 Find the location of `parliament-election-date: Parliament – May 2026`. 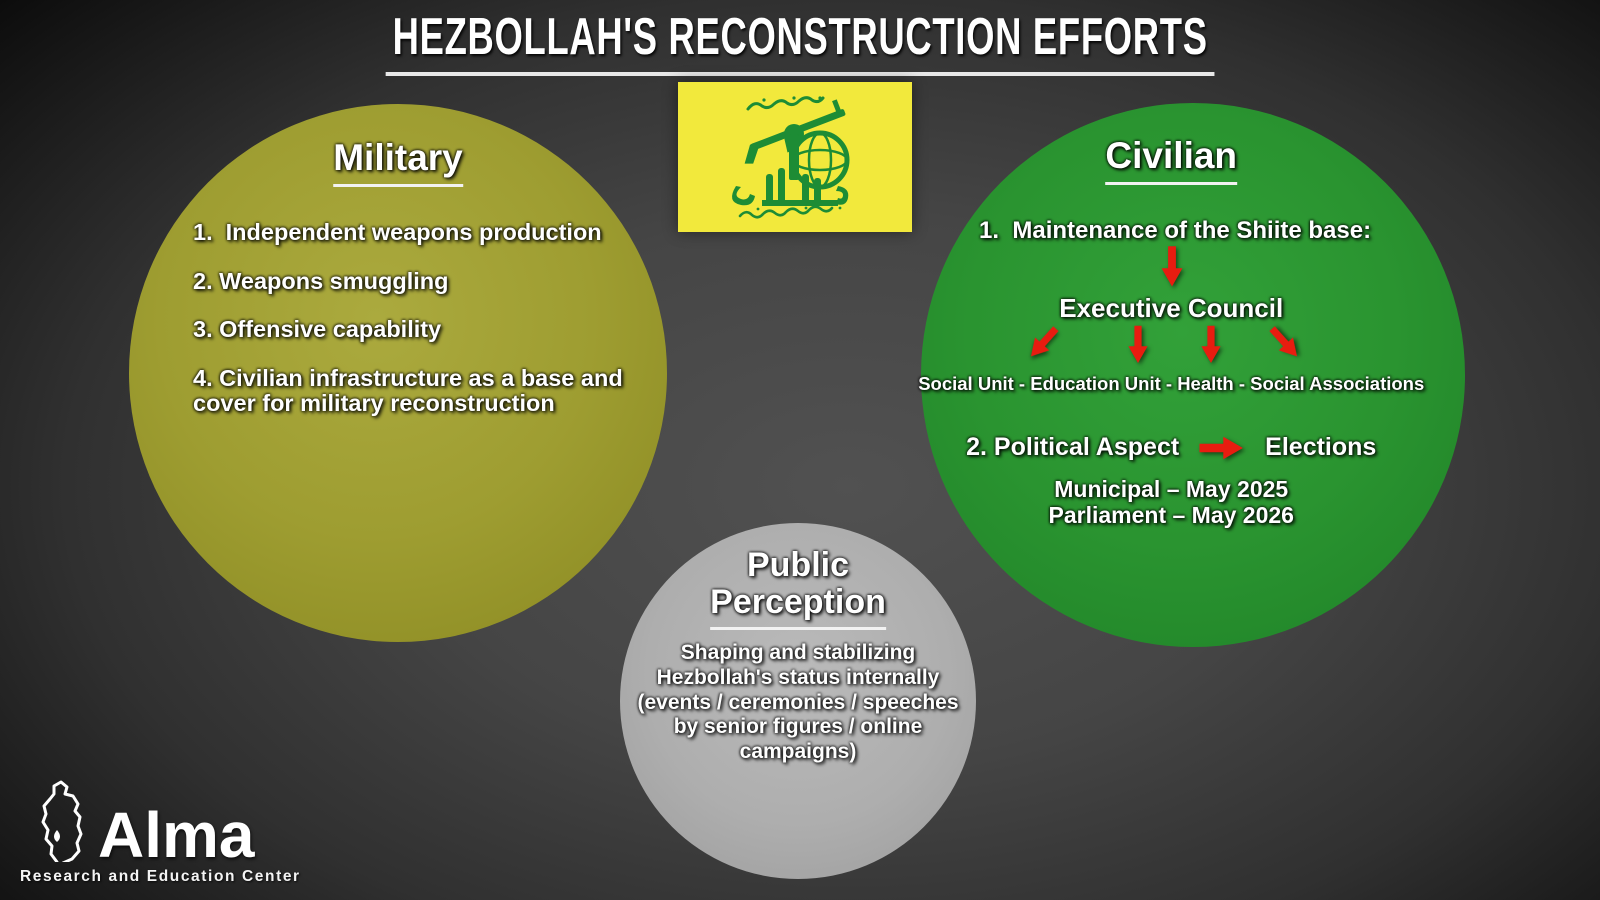

parliament-election-date: Parliament – May 2026 is located at coordinates (1171, 514).